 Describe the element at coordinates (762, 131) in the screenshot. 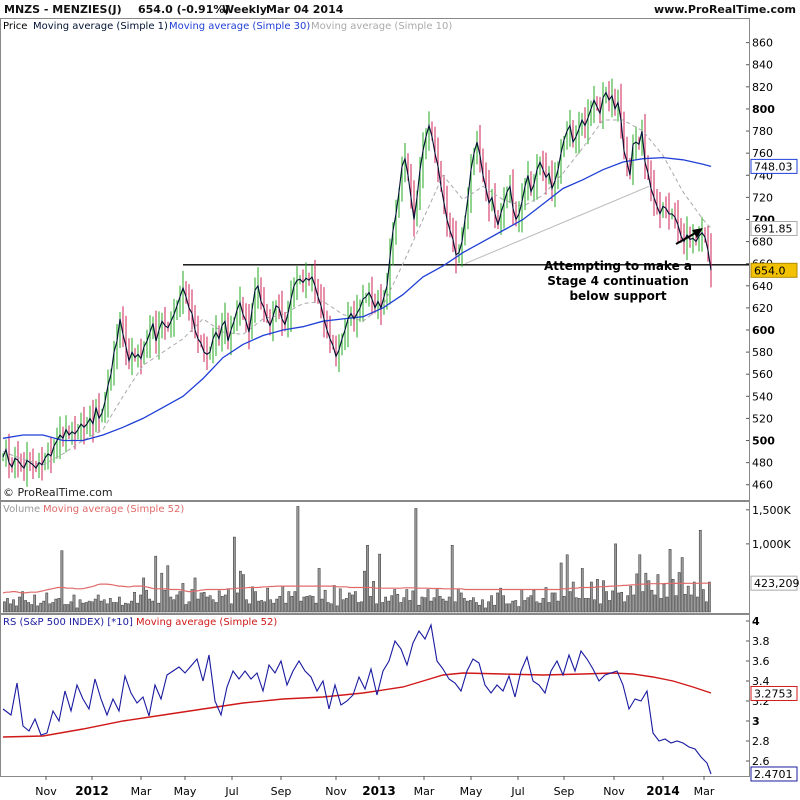

I see `price-tick-label: 780` at that location.